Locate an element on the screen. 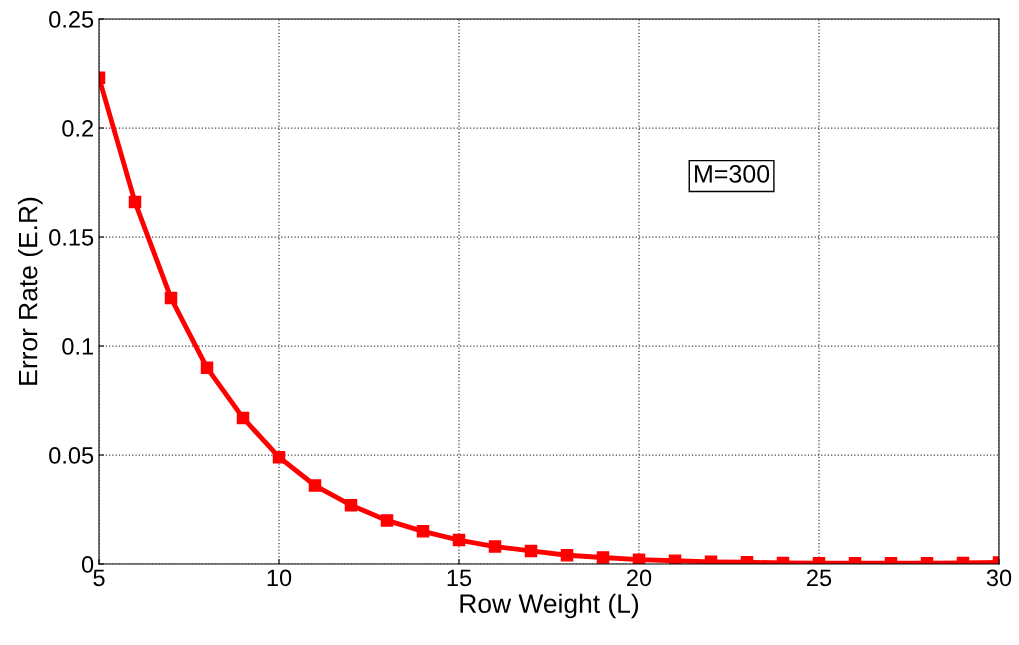 This screenshot has height=645, width=1019. x-tick-label: 20 is located at coordinates (639, 578).